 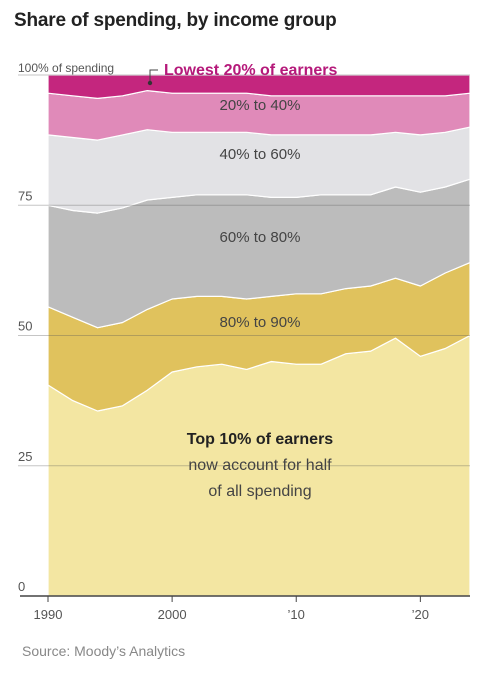 I want to click on y-tick-label: 50, so click(x=25, y=326).